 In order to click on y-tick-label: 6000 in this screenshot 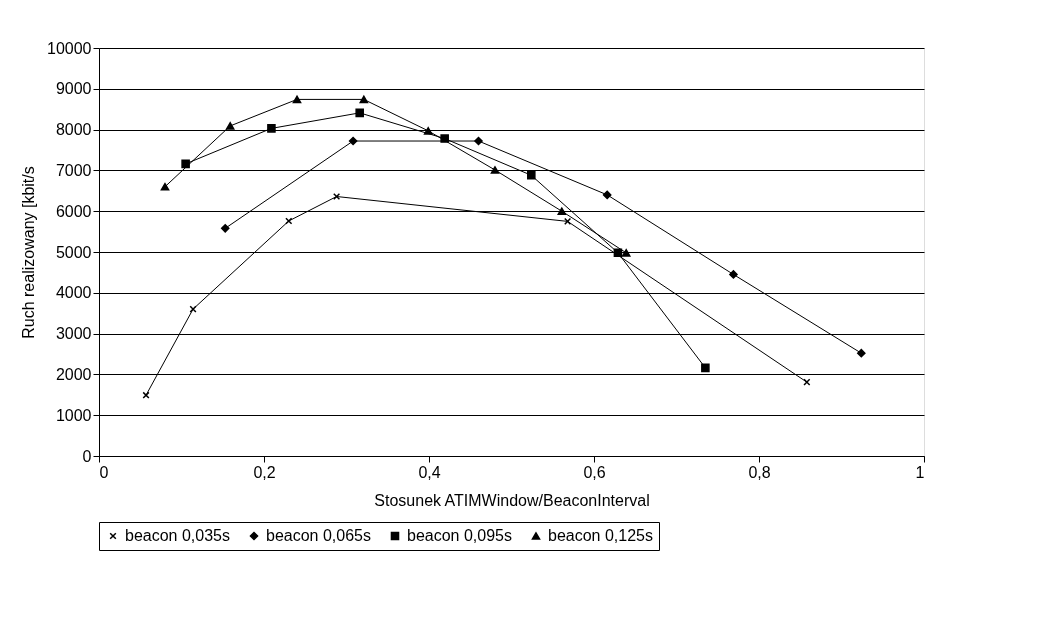, I will do `click(73, 211)`.